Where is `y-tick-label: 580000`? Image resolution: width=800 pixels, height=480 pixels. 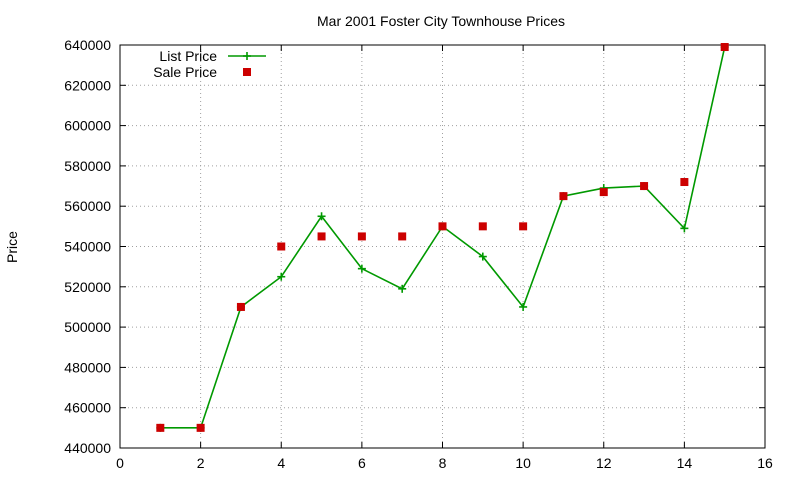 y-tick-label: 580000 is located at coordinates (87, 166).